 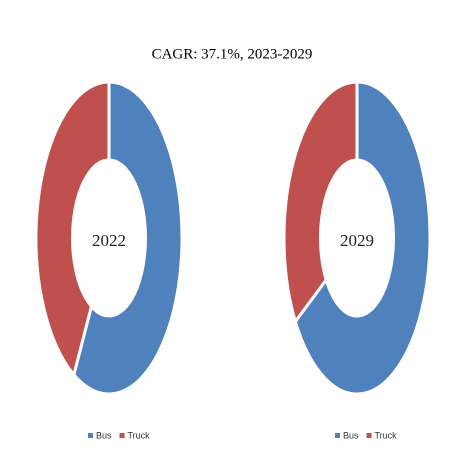 I want to click on center-label: 2029, so click(x=357, y=240).